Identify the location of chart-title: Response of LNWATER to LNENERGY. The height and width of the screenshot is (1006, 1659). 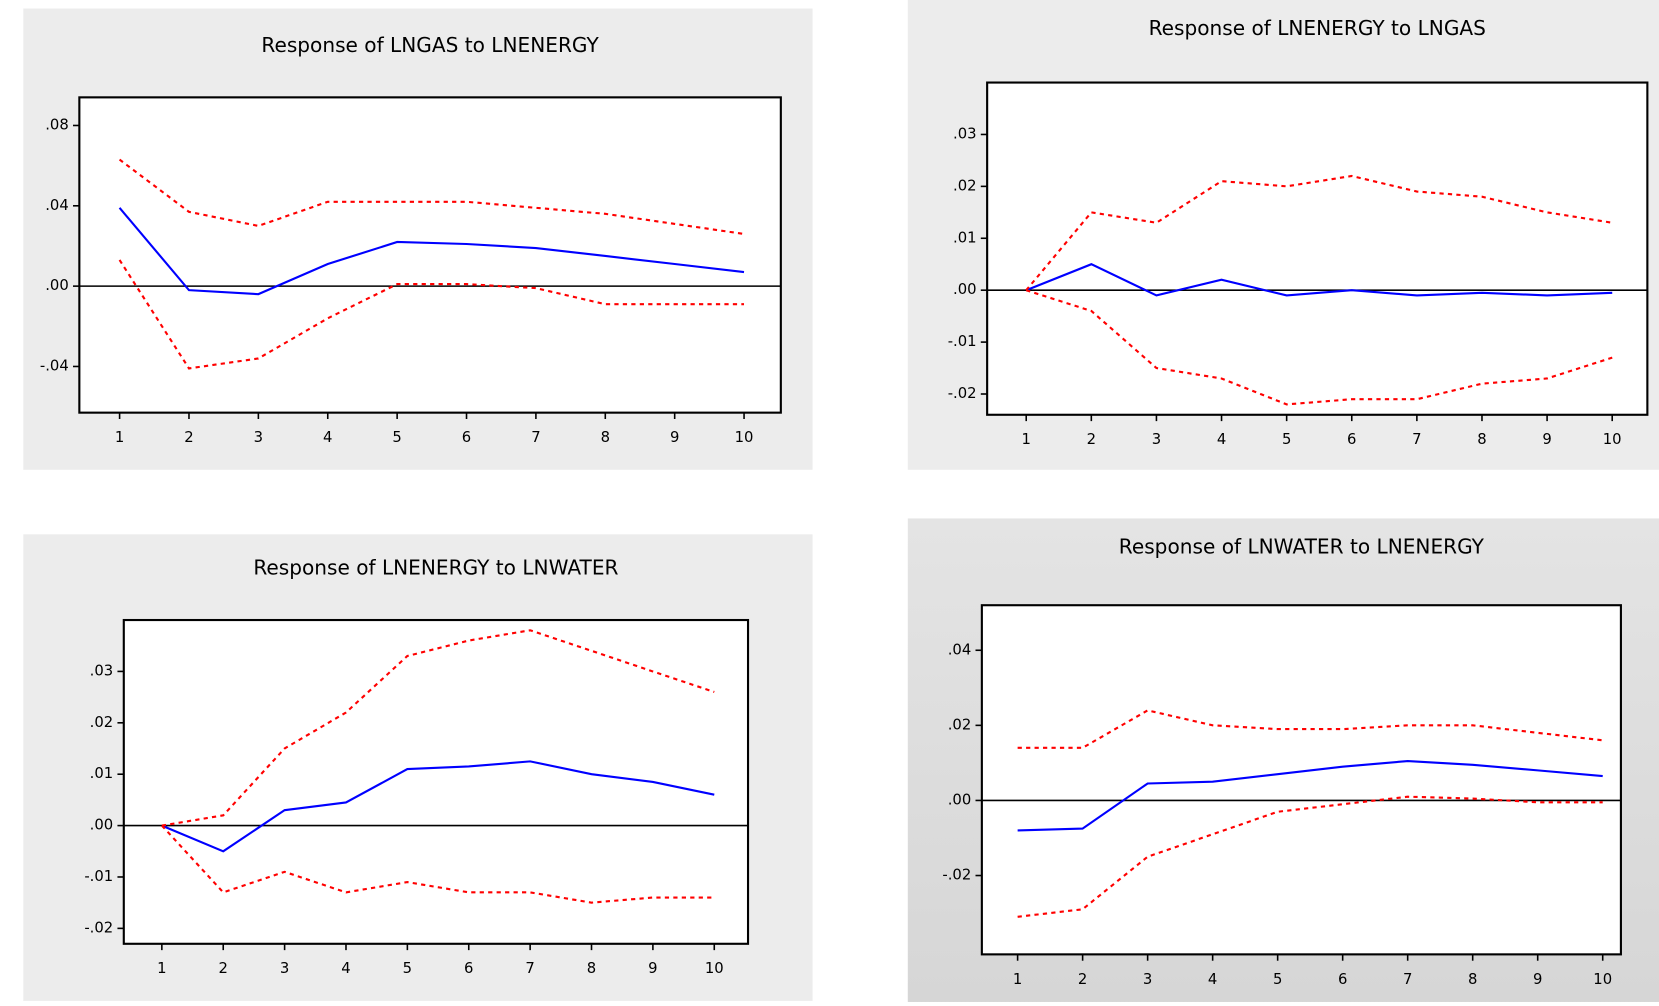
(1302, 547).